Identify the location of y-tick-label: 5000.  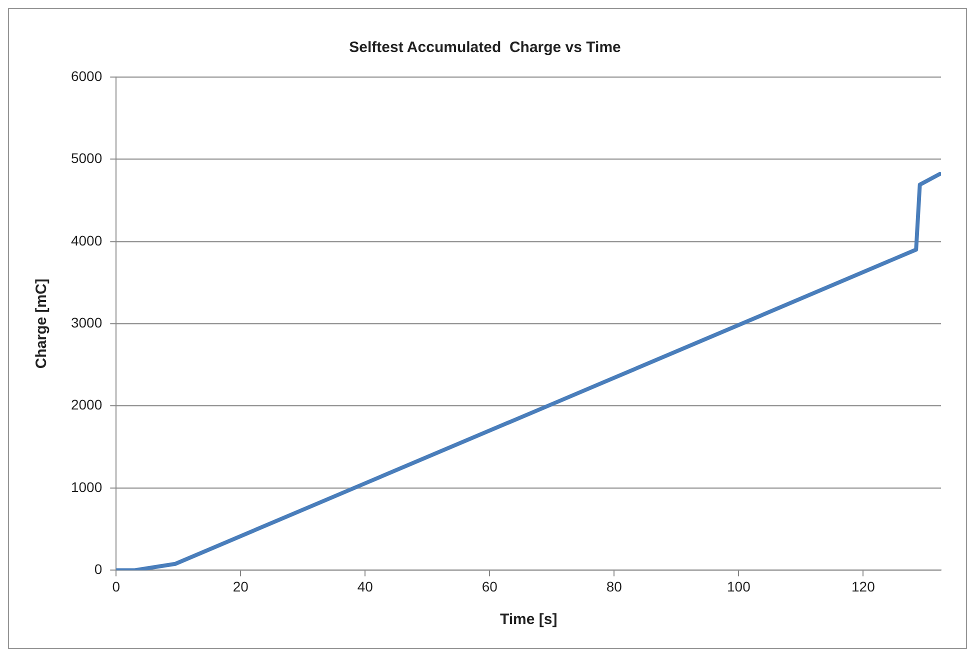
(86, 158).